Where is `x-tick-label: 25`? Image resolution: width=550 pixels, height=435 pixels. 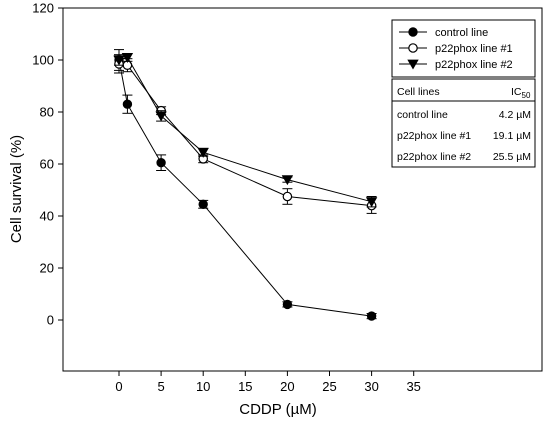 x-tick-label: 25 is located at coordinates (329, 386).